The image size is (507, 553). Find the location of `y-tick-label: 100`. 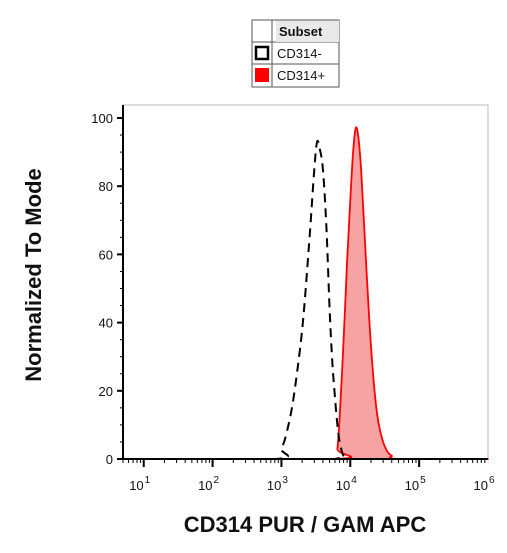

y-tick-label: 100 is located at coordinates (102, 118).